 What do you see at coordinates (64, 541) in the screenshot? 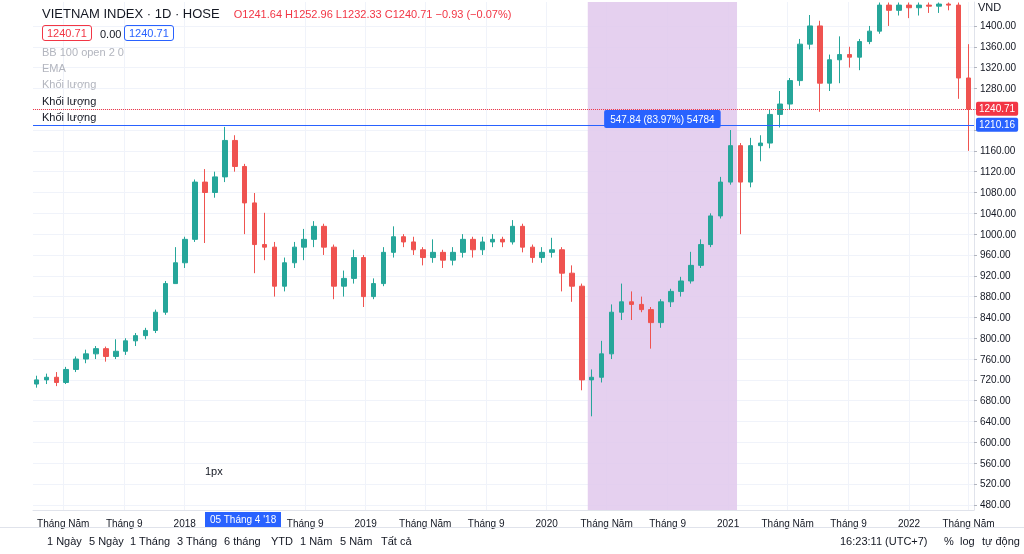
I see `text: 1 Ngày` at bounding box center [64, 541].